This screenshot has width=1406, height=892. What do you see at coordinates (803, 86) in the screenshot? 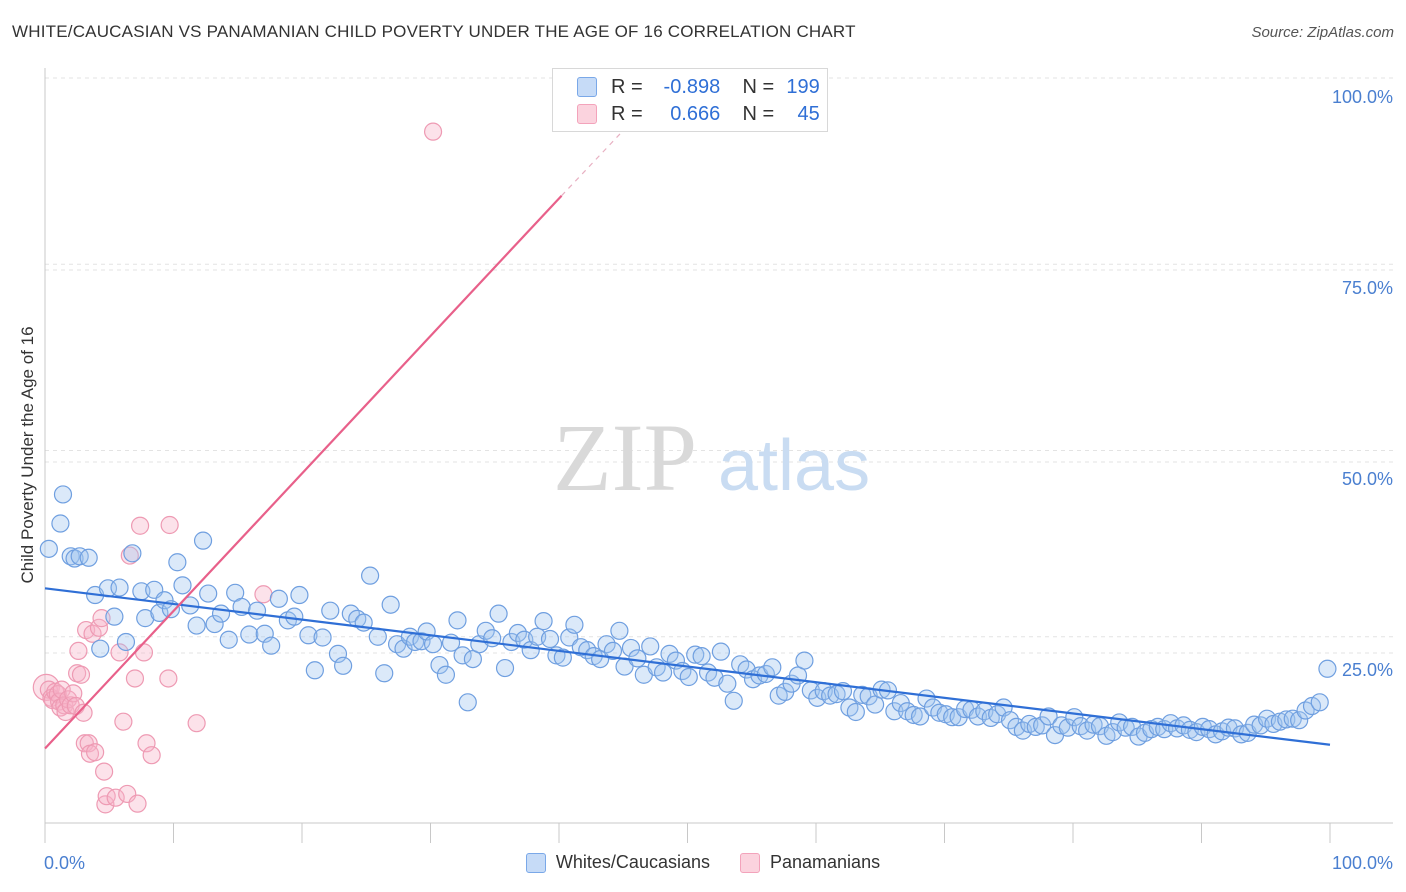
I see `n-value: 199` at bounding box center [803, 86].